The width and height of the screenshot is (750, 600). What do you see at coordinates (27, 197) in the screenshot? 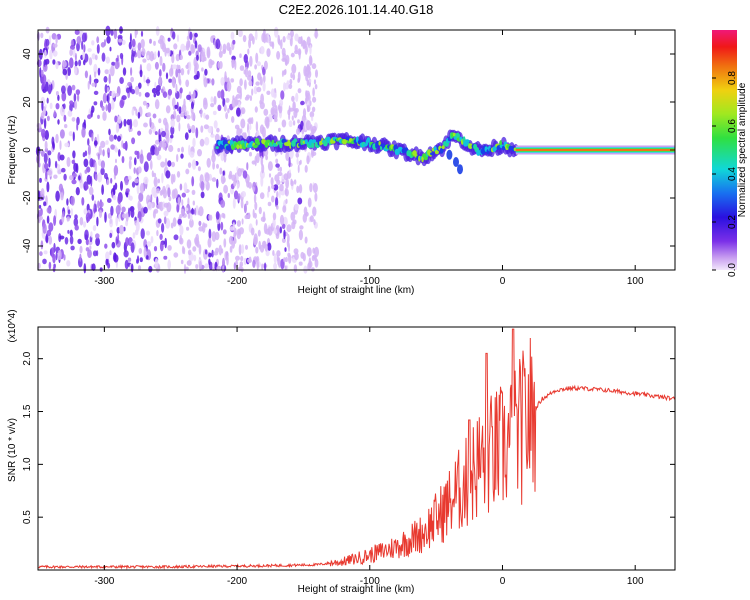
I see `y-tick-label: -20` at bounding box center [27, 197].